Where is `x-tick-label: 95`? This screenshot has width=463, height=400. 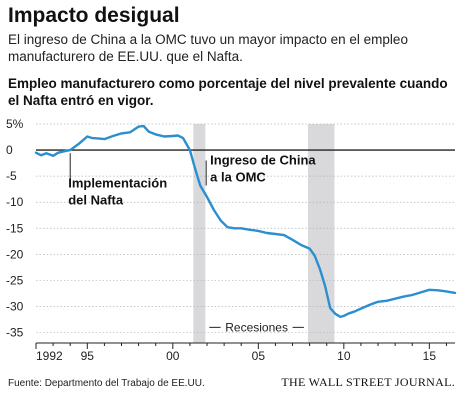 x-tick-label: 95 is located at coordinates (88, 356).